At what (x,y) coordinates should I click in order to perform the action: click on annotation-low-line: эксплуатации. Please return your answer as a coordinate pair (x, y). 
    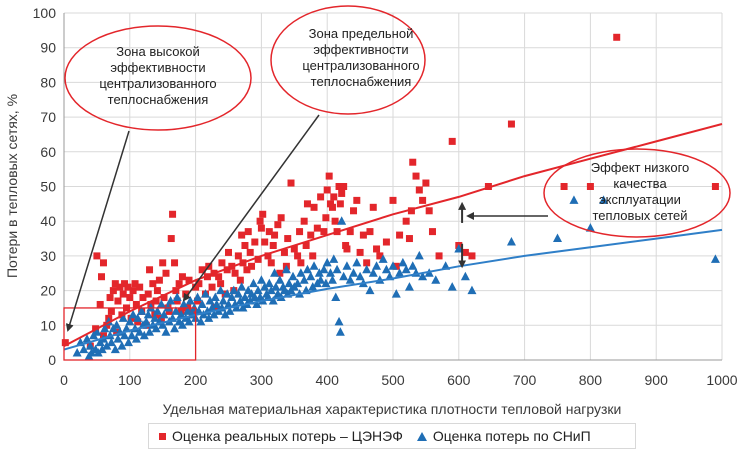
    Looking at the image, I should click on (640, 199).